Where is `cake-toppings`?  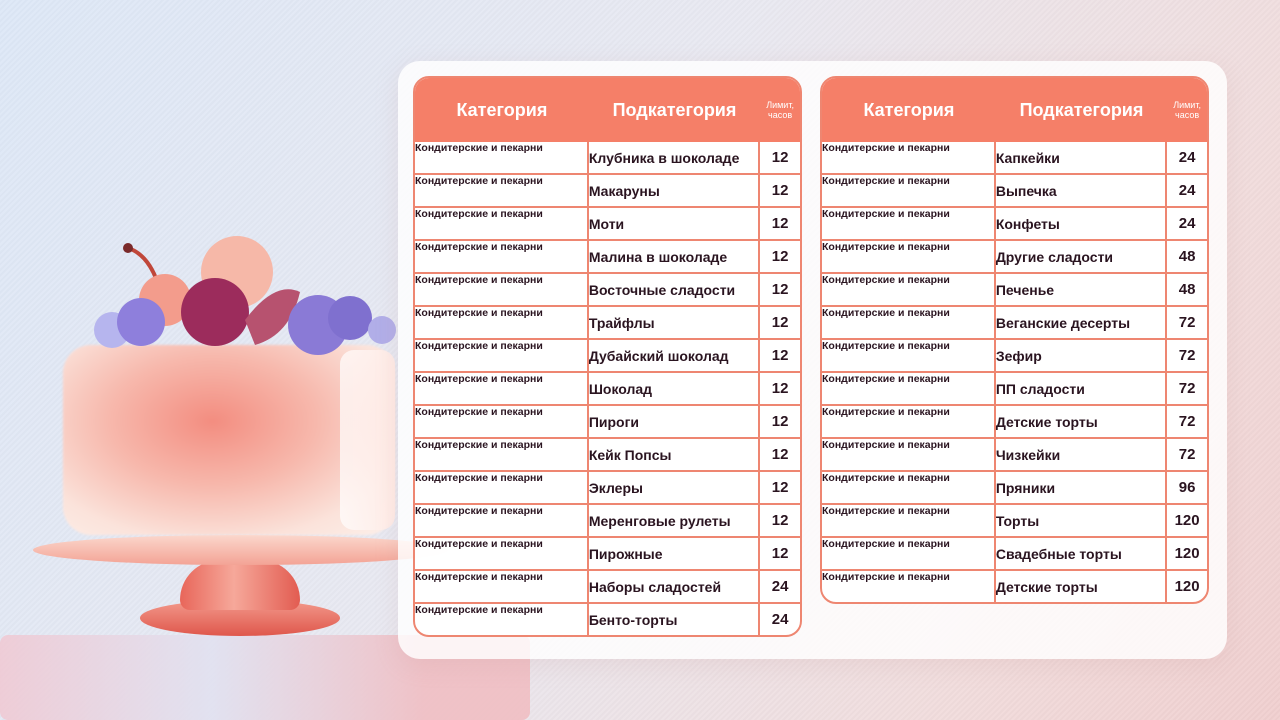 cake-toppings is located at coordinates (245, 295).